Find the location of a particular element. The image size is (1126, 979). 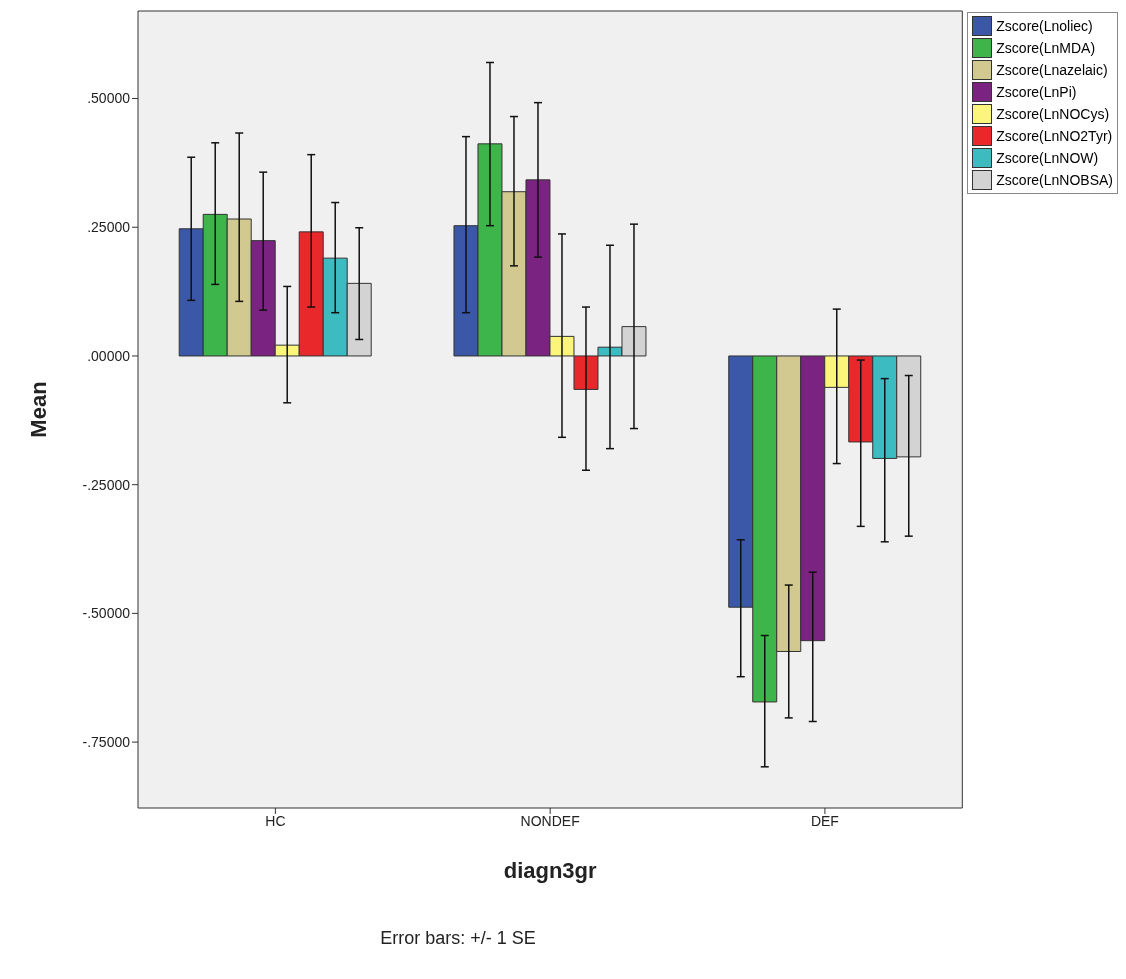

x-tick-label: NONDEF is located at coordinates (550, 820).